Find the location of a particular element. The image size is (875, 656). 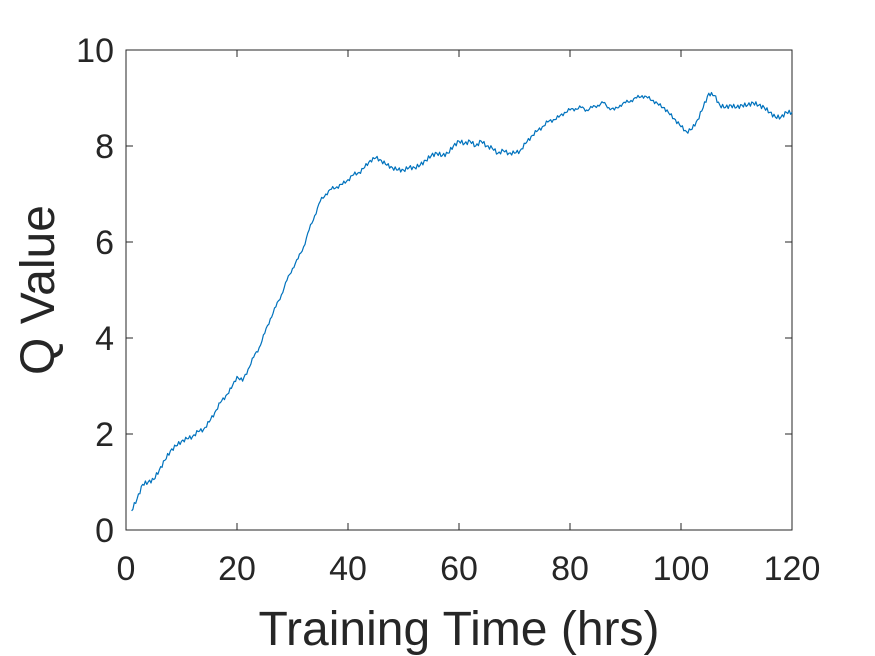

y-tick-label: 10 is located at coordinates (95, 51).